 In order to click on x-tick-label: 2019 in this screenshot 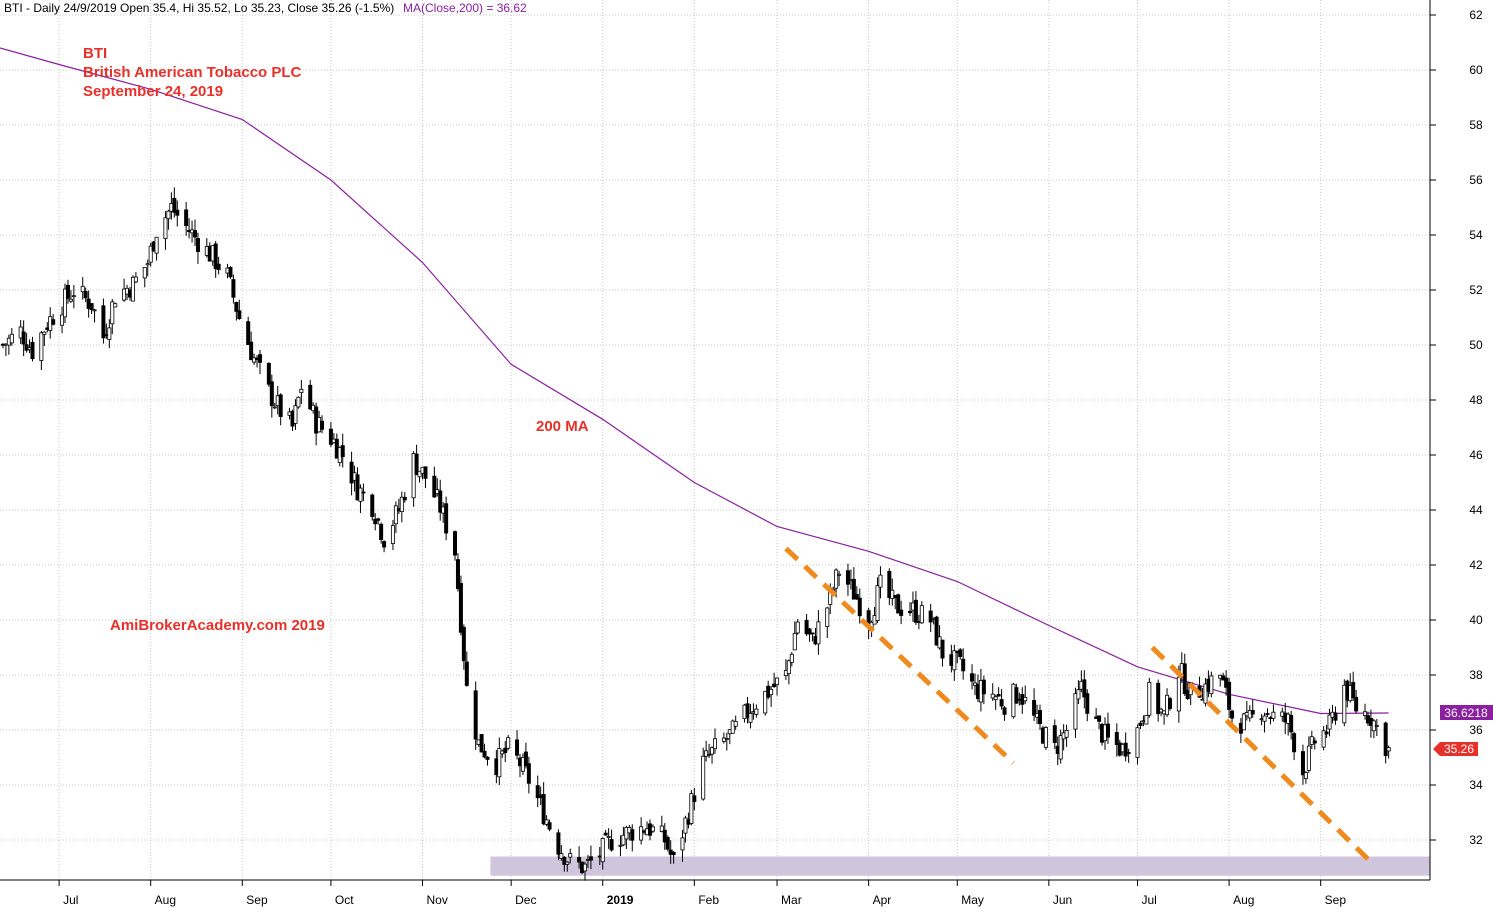, I will do `click(620, 900)`.